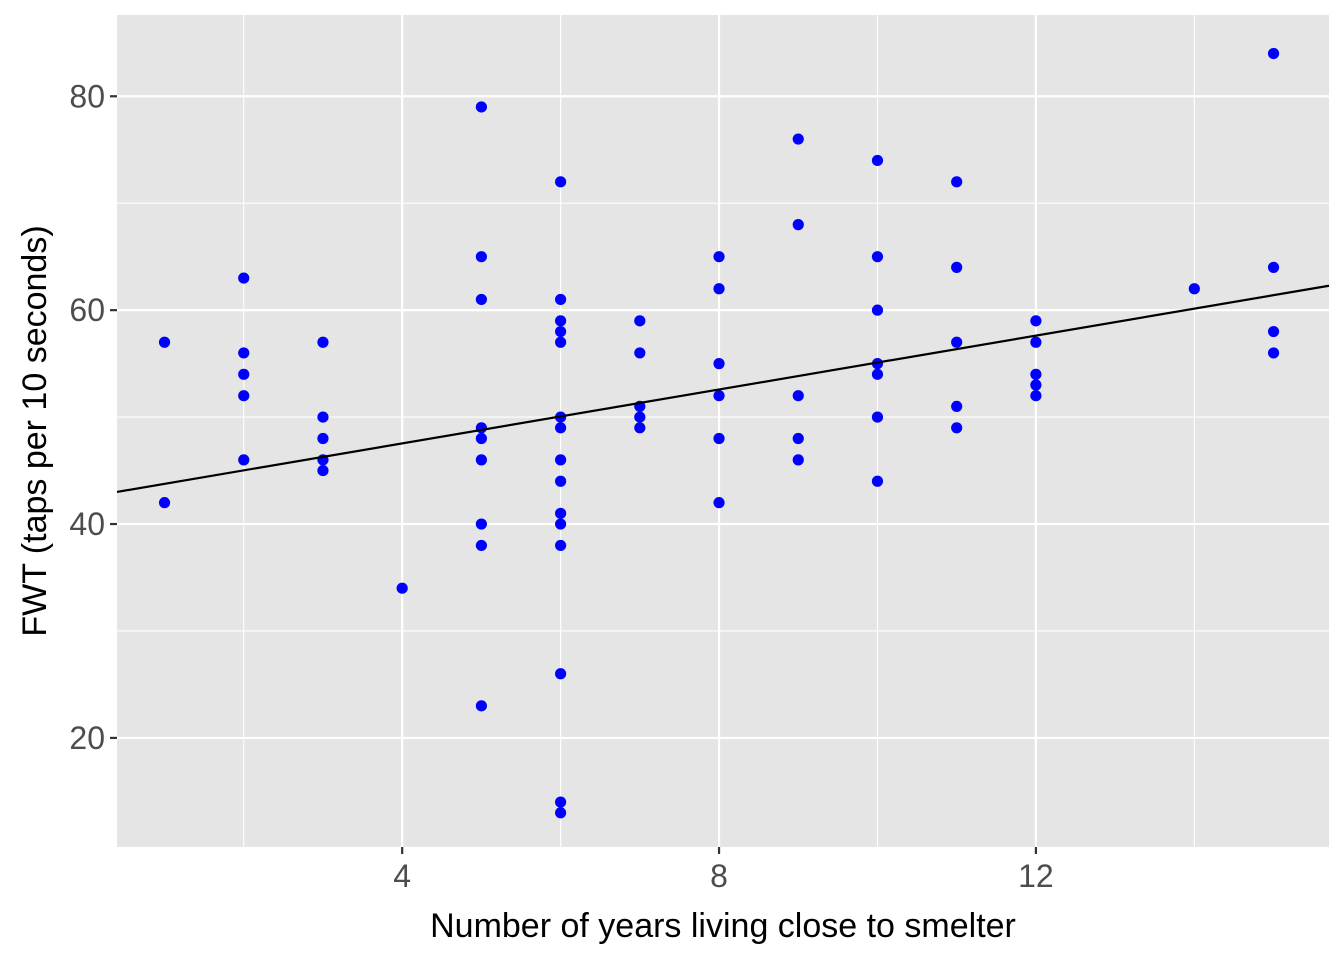 Image resolution: width=1344 pixels, height=960 pixels. Describe the element at coordinates (723, 926) in the screenshot. I see `x-axis-title: Number of years living close to smelter` at that location.